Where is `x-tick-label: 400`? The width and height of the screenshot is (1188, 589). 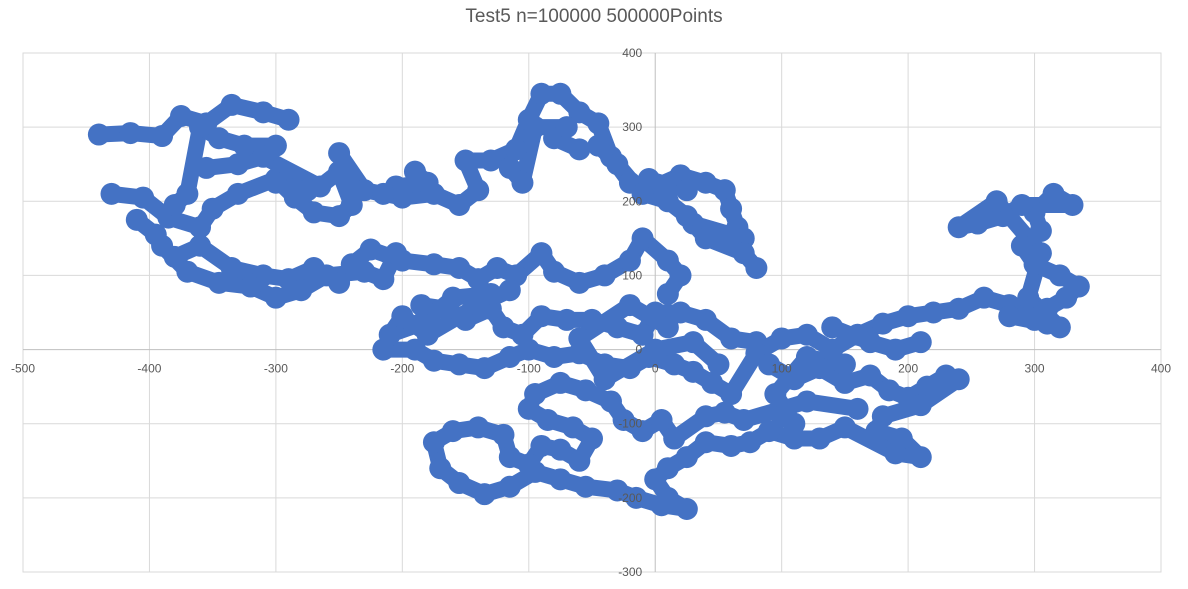 x-tick-label: 400 is located at coordinates (1161, 369).